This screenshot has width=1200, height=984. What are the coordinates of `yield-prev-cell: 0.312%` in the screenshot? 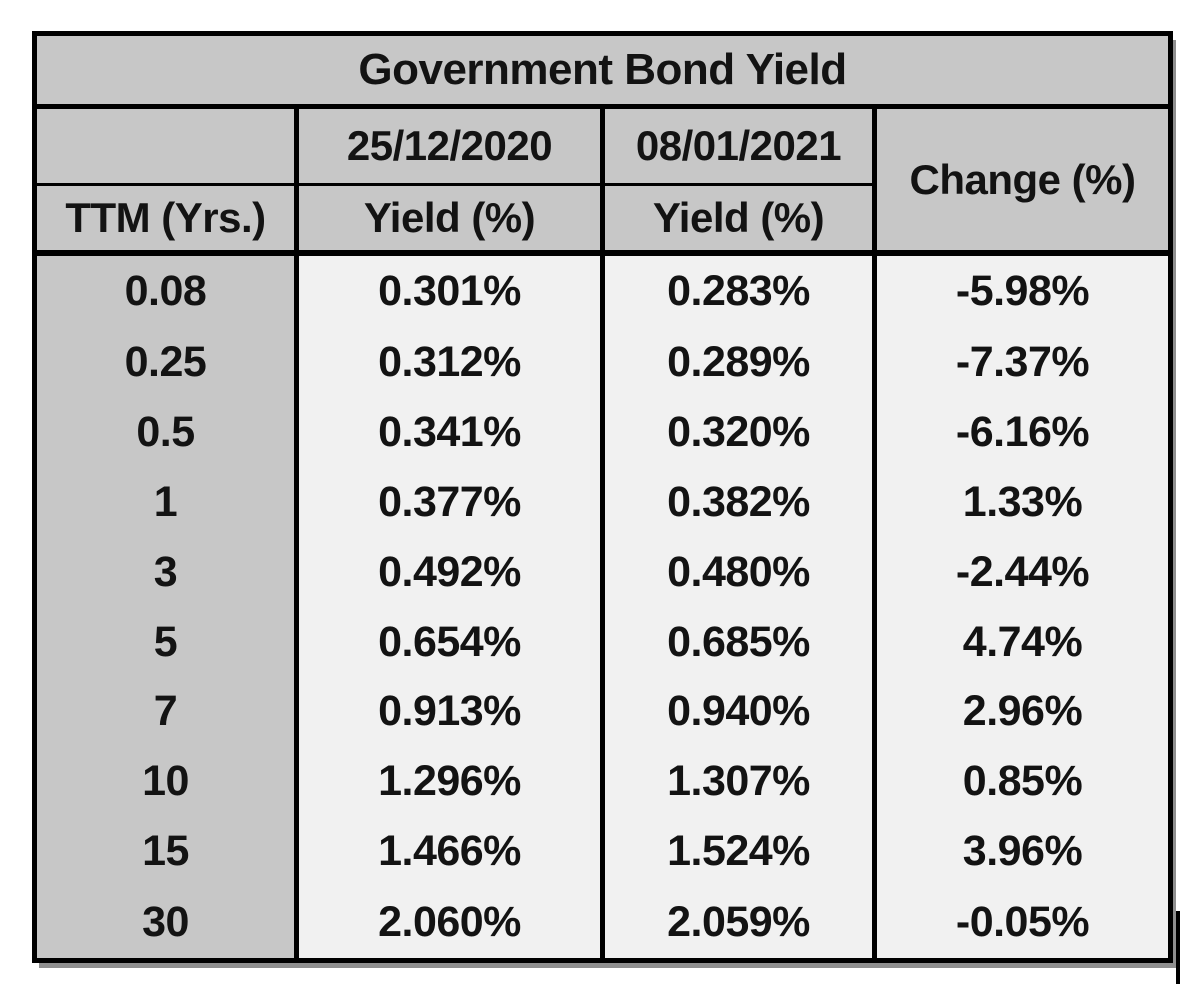 It's located at (448, 362).